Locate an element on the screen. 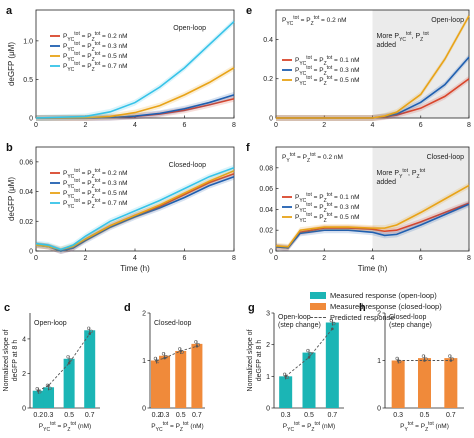 This screenshot has width=474, height=438. y-tick-label: 0.04 is located at coordinates (26, 192).